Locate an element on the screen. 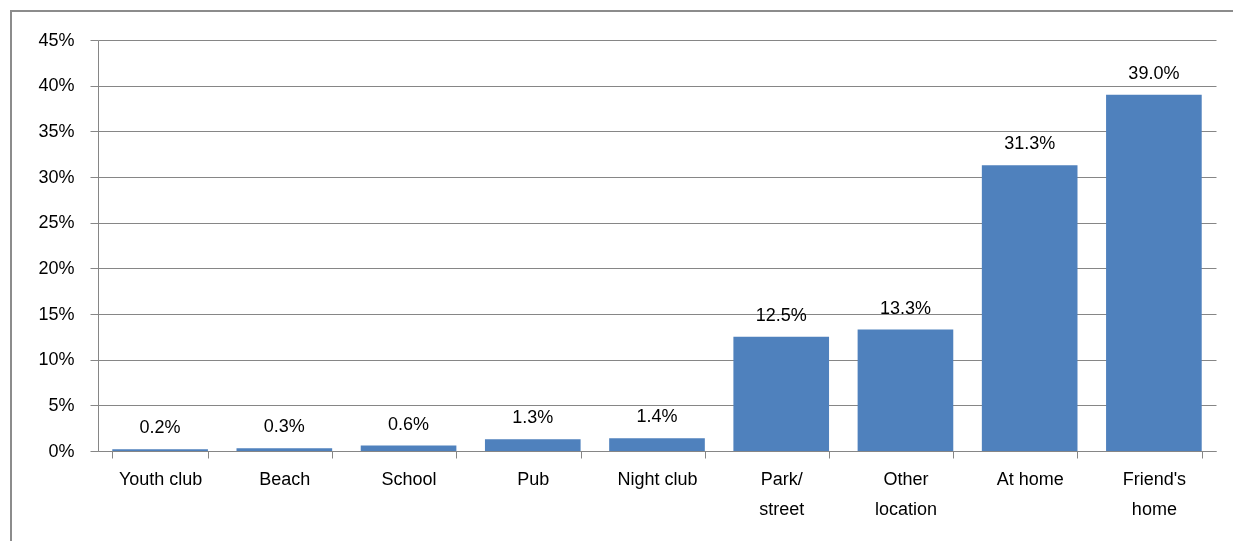  data-label: 13.3% is located at coordinates (905, 307).